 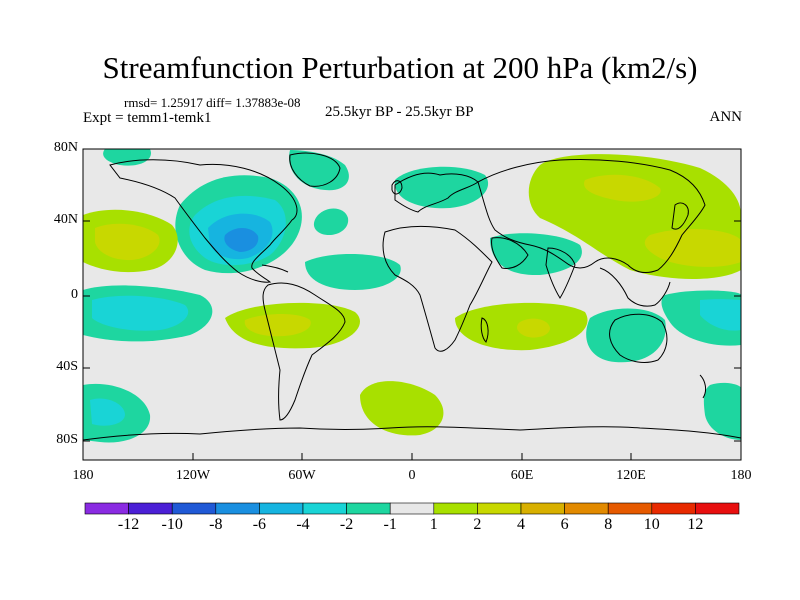 I want to click on coast-arabia, so click(x=510, y=253).